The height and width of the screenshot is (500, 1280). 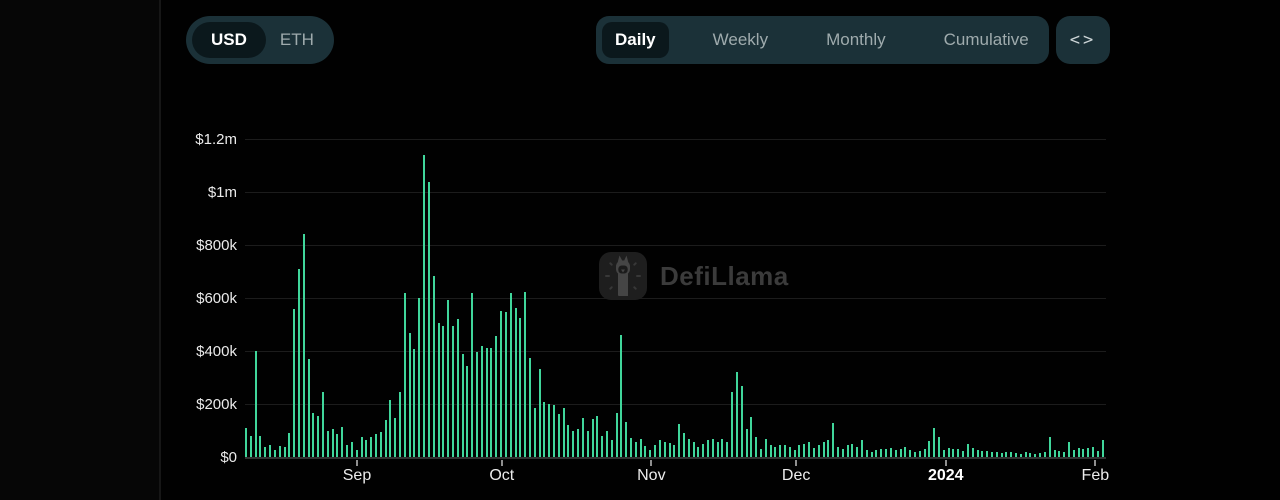 I want to click on x-axis-line, so click(x=675, y=458).